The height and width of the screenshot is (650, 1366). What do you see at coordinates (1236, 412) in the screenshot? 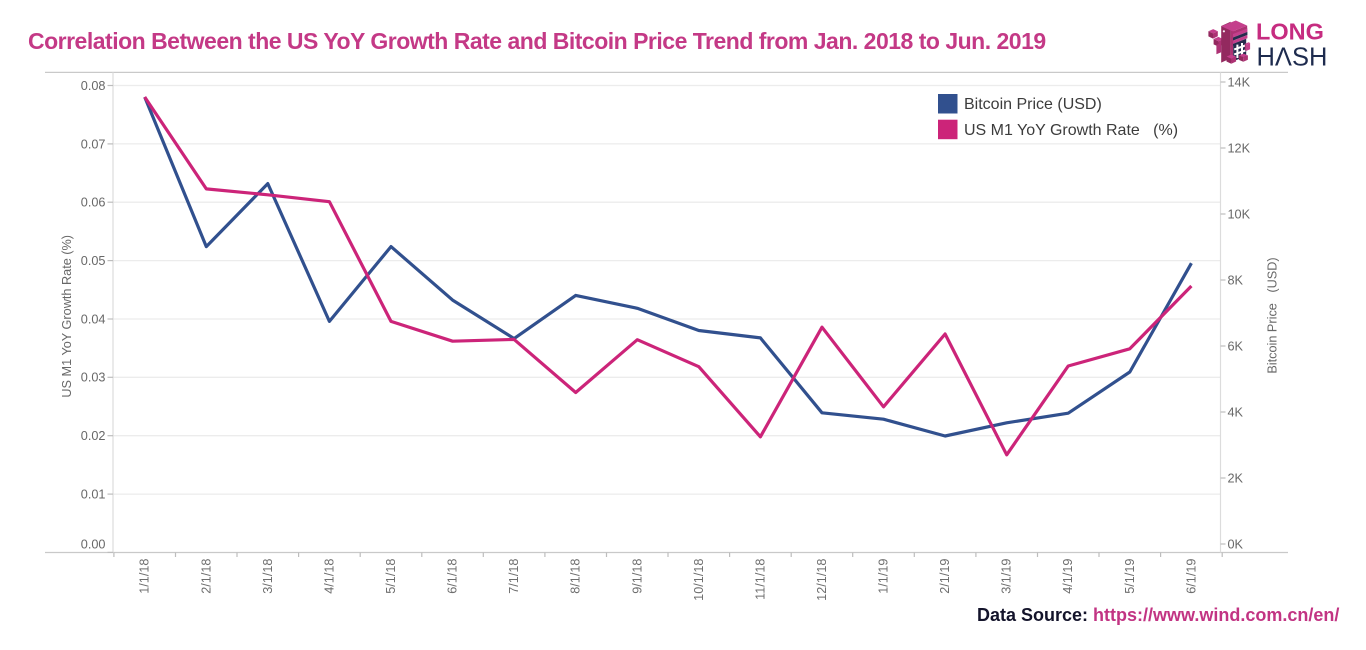
I see `svg-text: 4K` at bounding box center [1236, 412].